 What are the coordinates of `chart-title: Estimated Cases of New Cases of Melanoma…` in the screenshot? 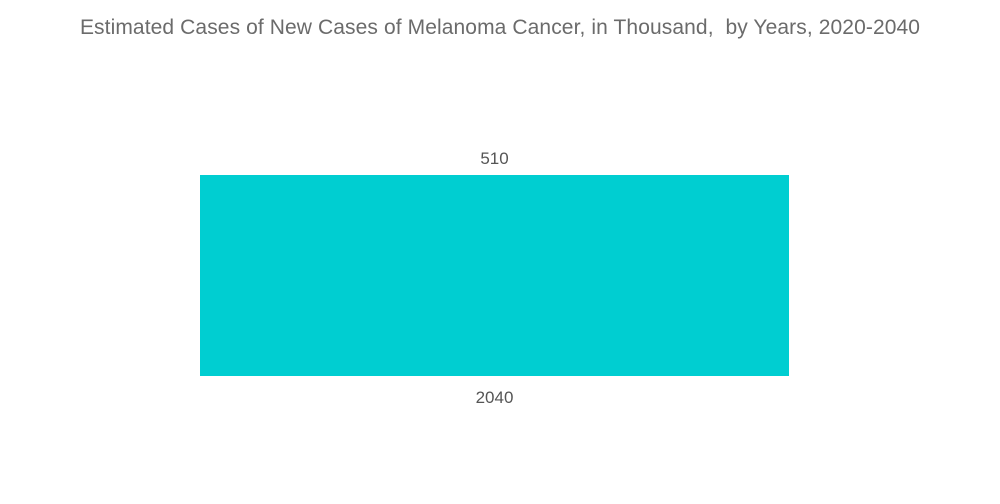 It's located at (500, 27).